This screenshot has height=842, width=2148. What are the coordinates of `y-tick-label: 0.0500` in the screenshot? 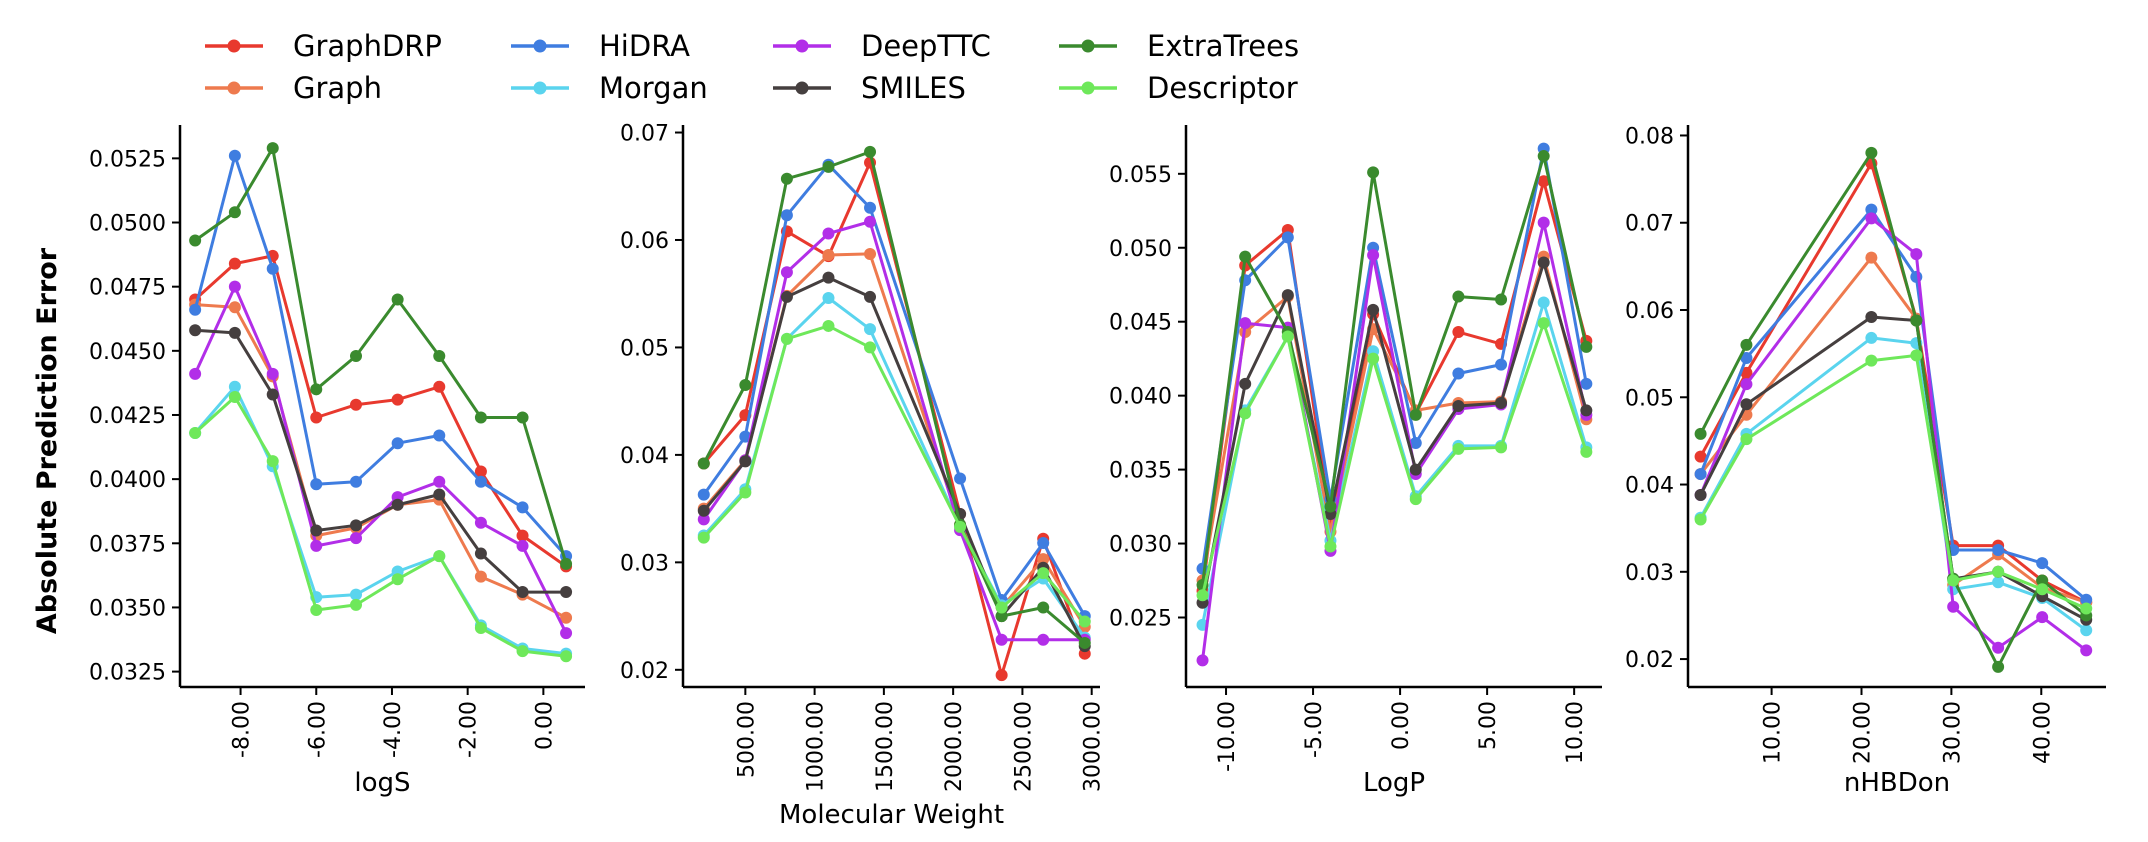 It's located at (127, 224).